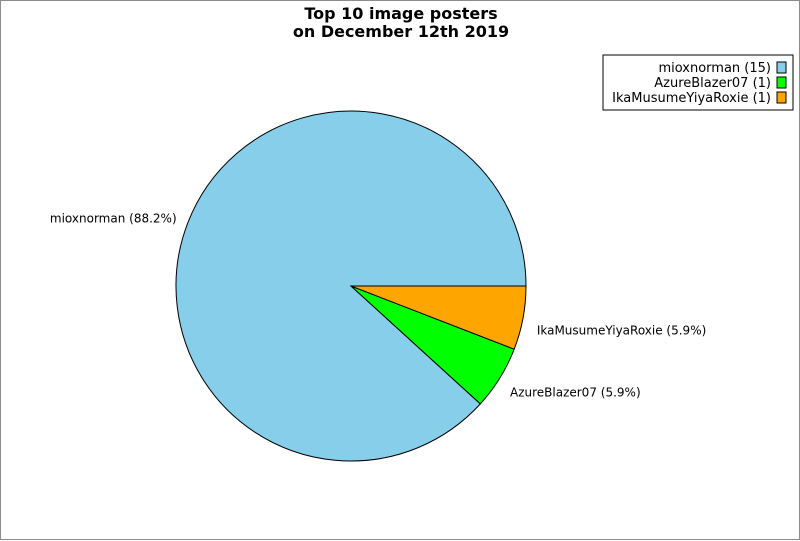  I want to click on legend-swatch-mioxnorman, so click(781, 67).